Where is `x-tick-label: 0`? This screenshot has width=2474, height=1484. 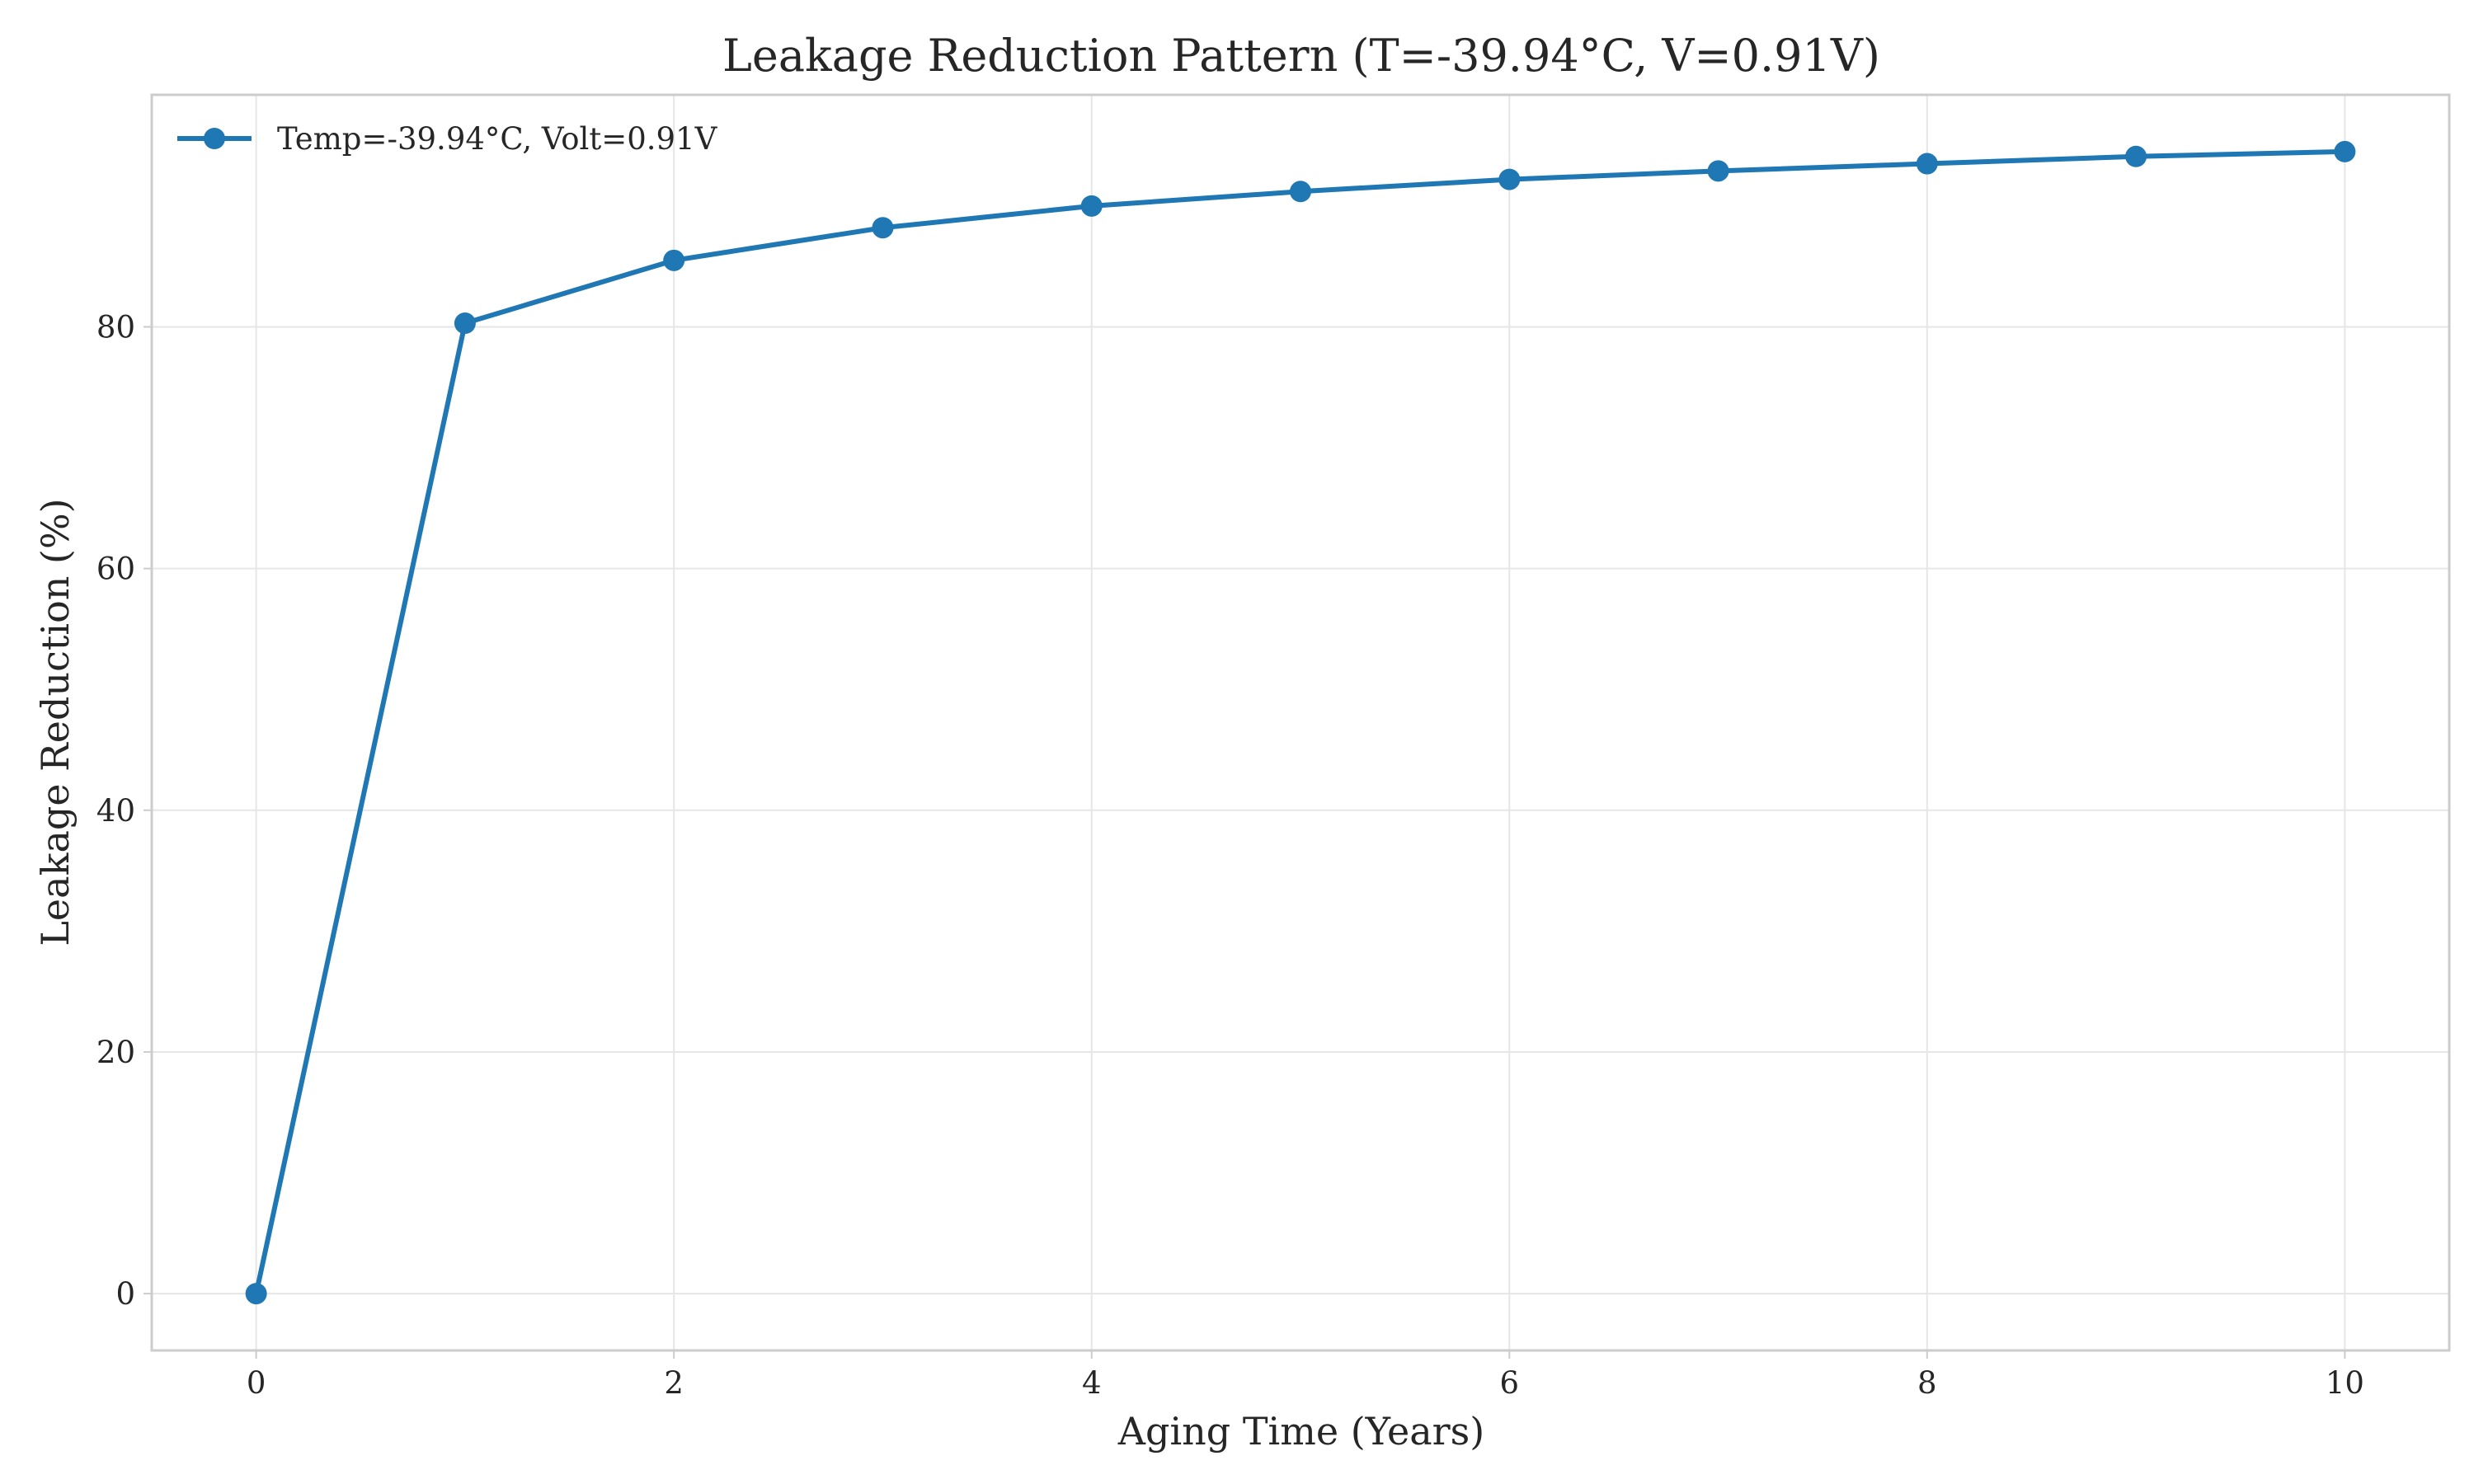
x-tick-label: 0 is located at coordinates (256, 1383).